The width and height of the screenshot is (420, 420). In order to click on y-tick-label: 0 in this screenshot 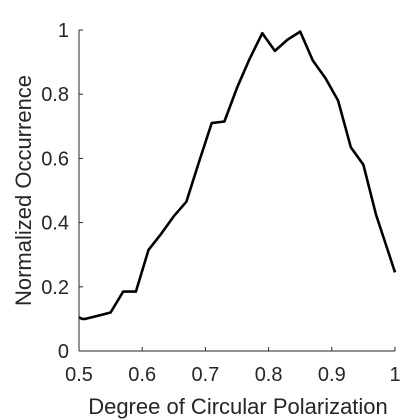, I will do `click(63, 352)`.